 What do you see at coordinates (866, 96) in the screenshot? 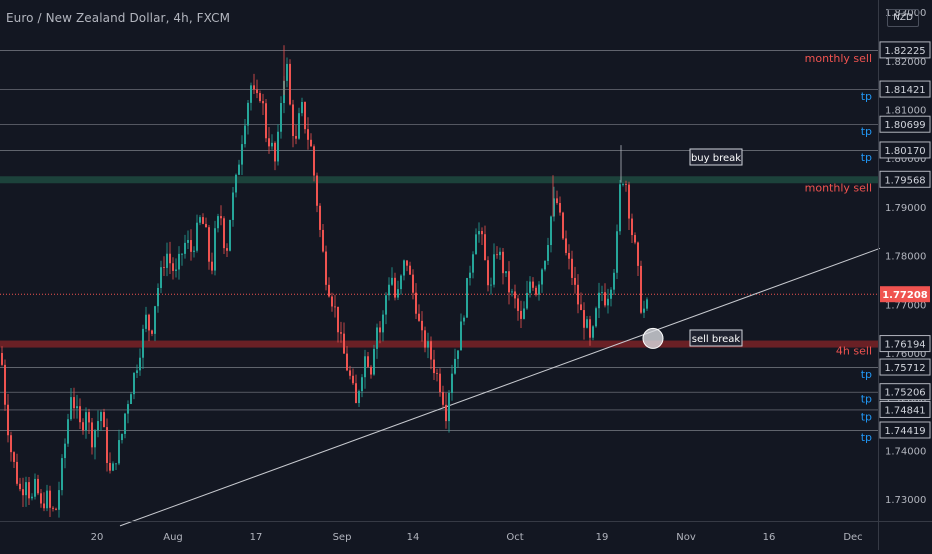
I see `level-label: tp` at bounding box center [866, 96].